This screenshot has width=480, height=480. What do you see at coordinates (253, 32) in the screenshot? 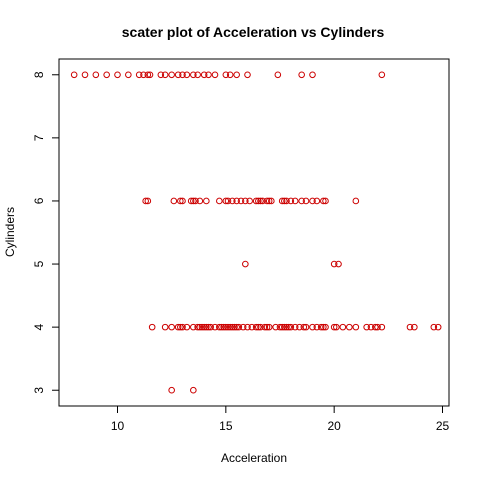
I see `chart-title: scater plot of Acceleration vs Cylinders` at bounding box center [253, 32].